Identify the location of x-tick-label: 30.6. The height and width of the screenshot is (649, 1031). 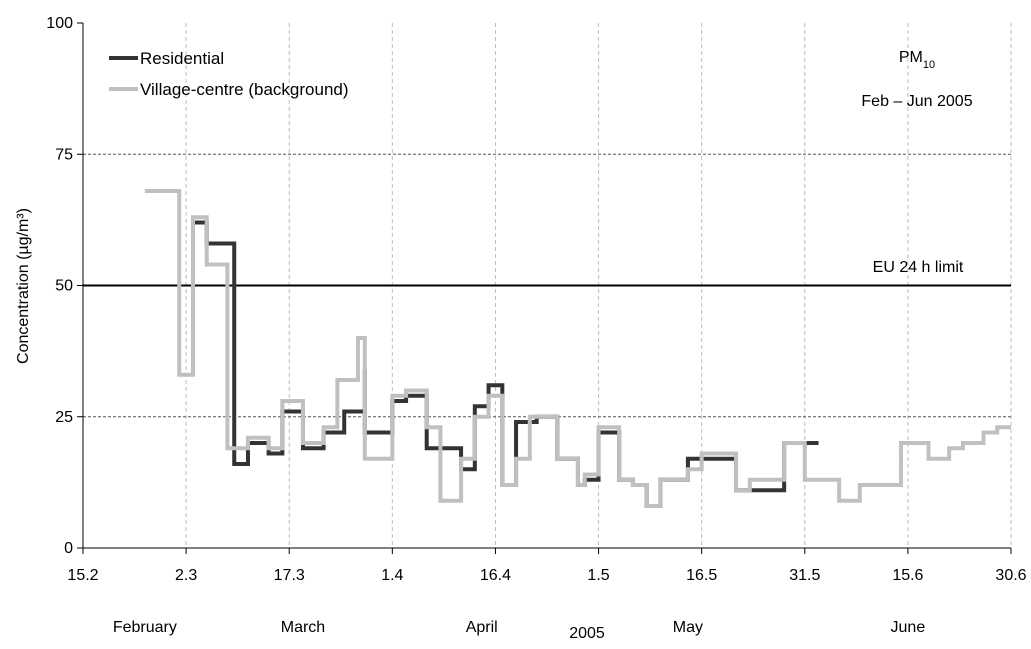
(1010, 575).